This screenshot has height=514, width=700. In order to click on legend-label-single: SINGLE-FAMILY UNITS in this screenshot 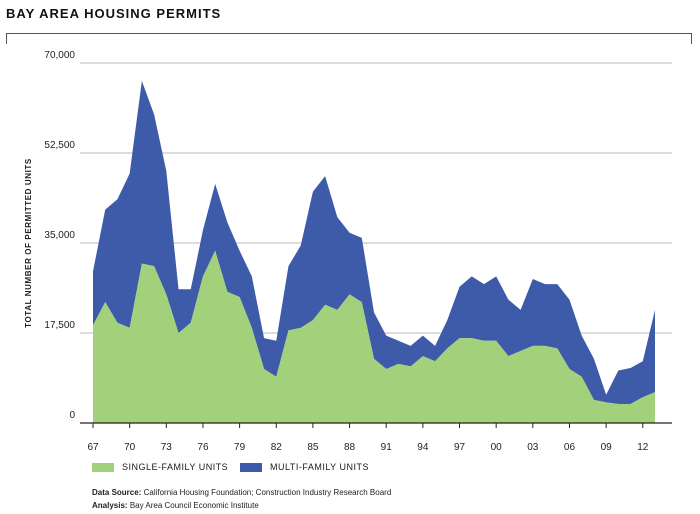, I will do `click(175, 467)`.